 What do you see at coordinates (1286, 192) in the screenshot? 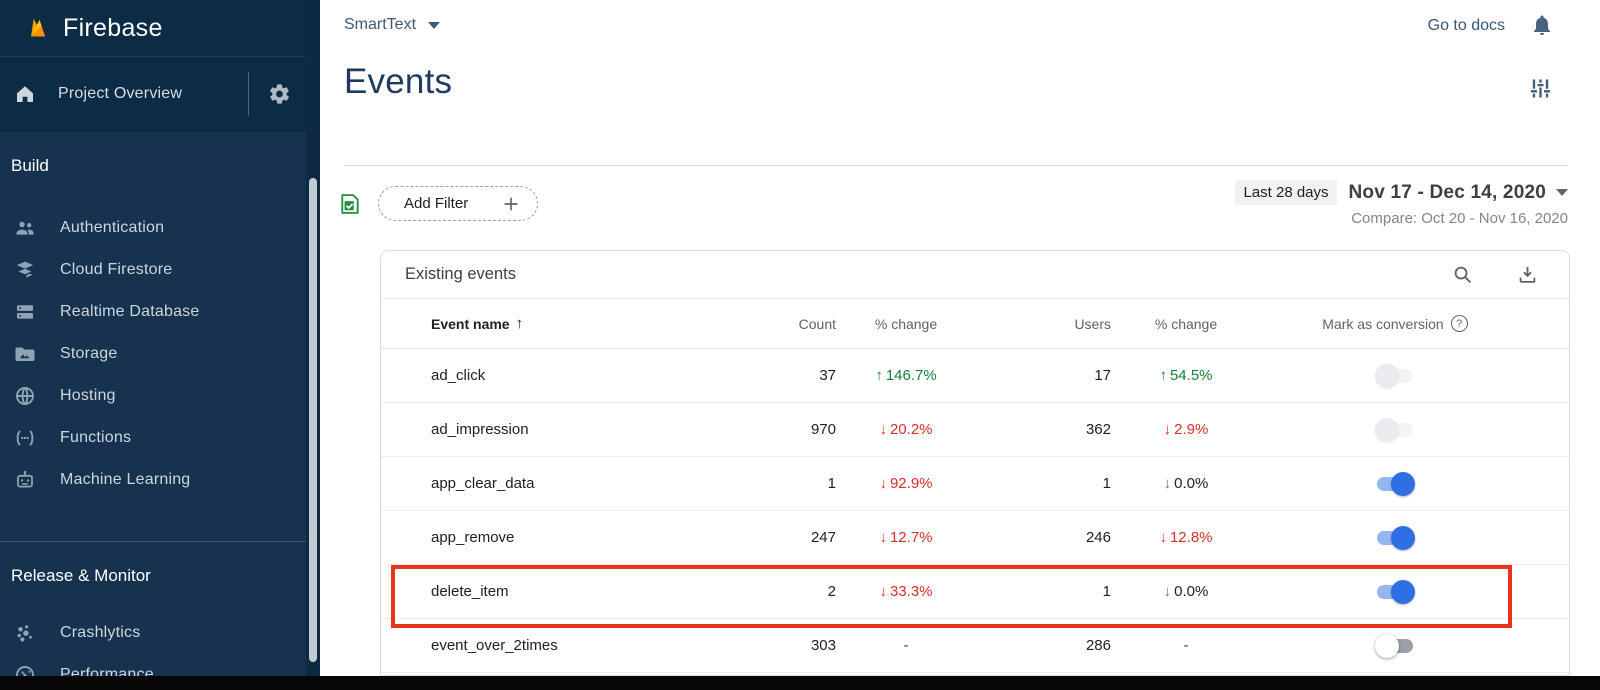
I see `range-badge: Last 28 days` at bounding box center [1286, 192].